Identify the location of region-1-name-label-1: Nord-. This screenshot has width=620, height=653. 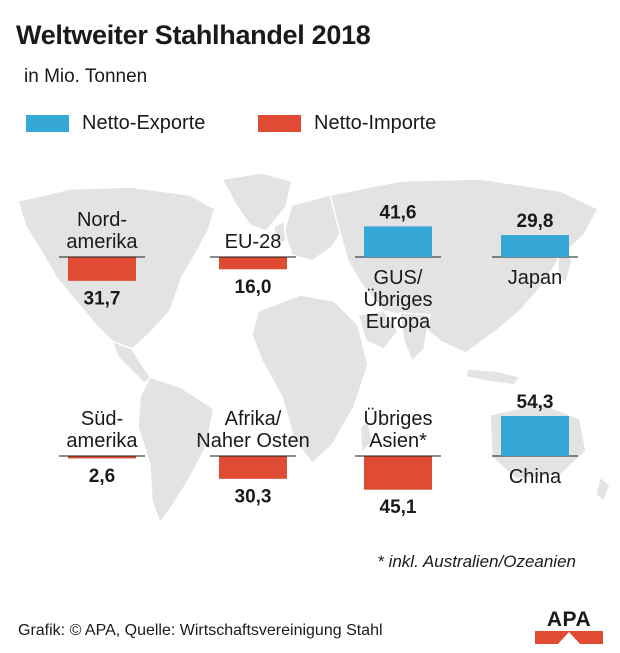
(102, 220).